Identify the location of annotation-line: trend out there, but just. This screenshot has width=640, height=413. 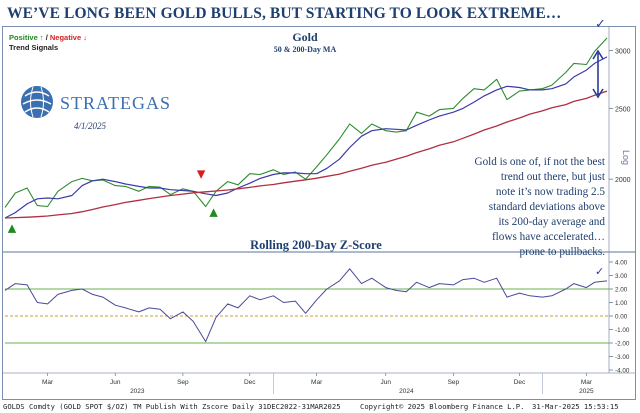
(553, 177).